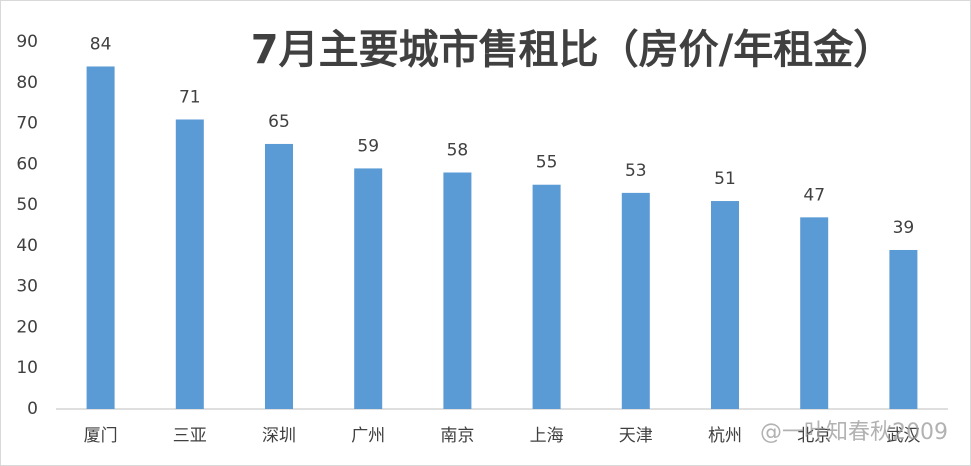 This screenshot has height=466, width=971. I want to click on y-tick-label: 20, so click(27, 327).